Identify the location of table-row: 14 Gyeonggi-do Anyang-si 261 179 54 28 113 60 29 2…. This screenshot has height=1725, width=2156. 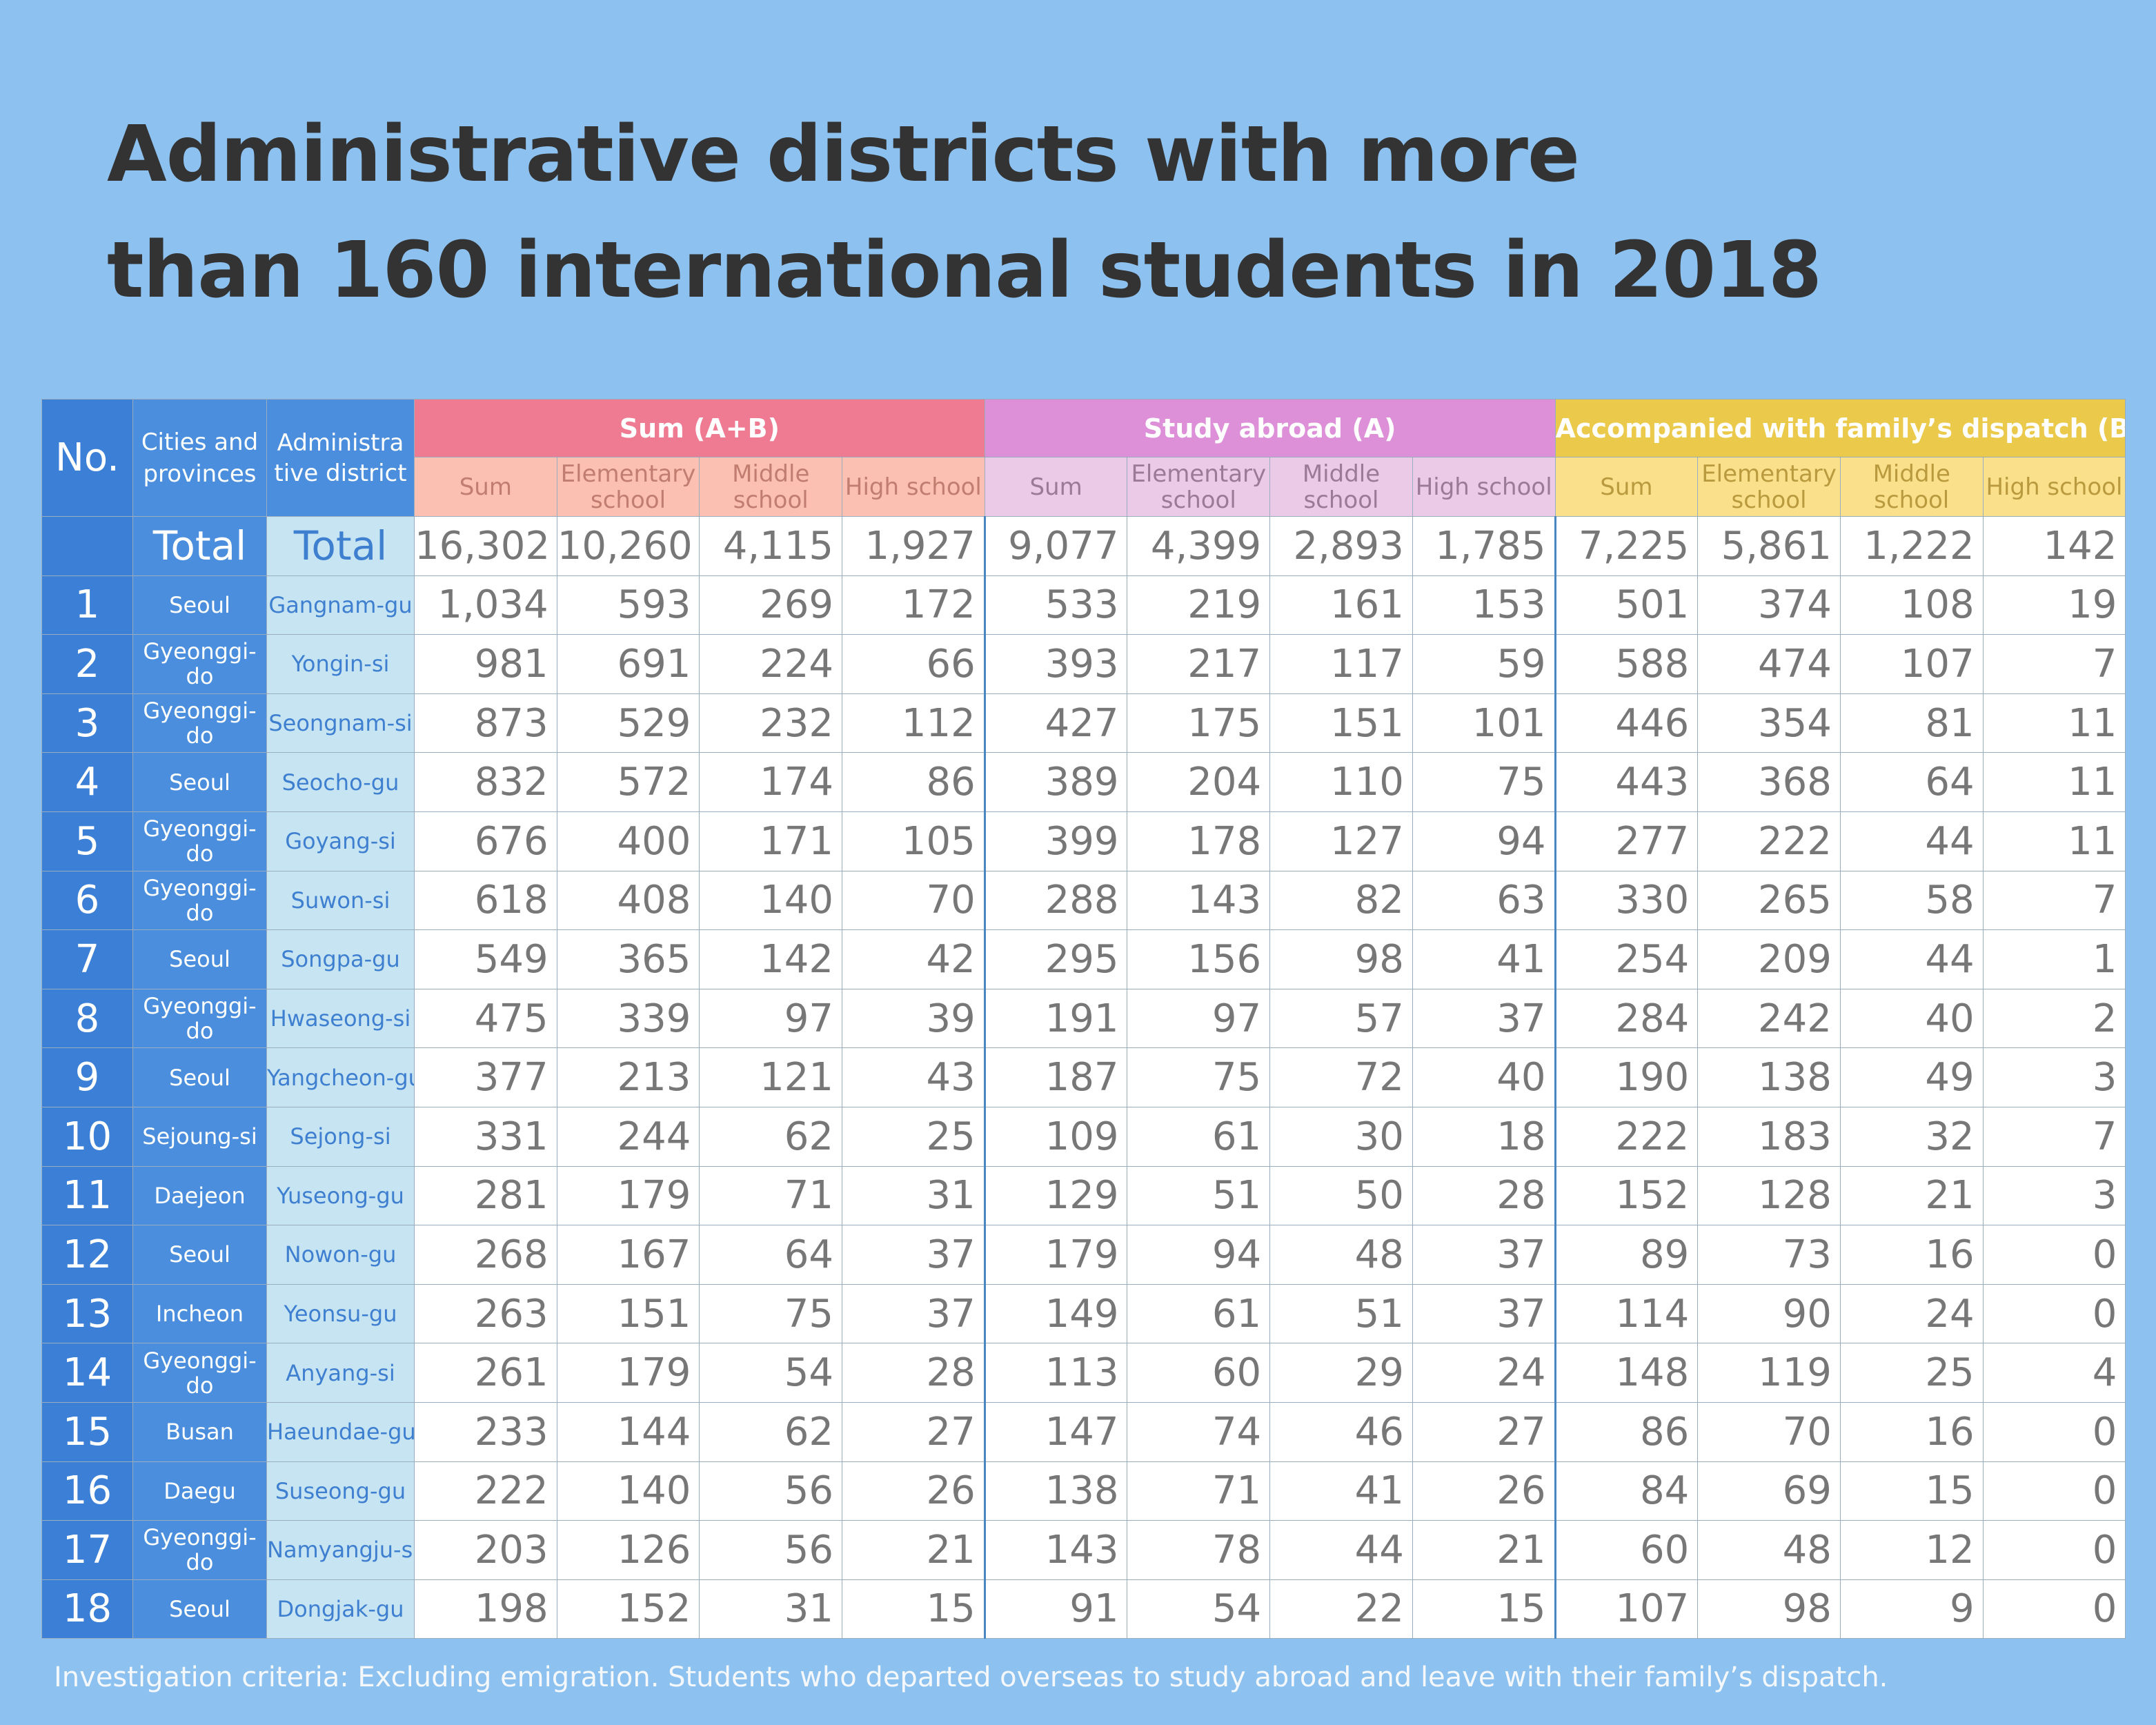
(1083, 1373).